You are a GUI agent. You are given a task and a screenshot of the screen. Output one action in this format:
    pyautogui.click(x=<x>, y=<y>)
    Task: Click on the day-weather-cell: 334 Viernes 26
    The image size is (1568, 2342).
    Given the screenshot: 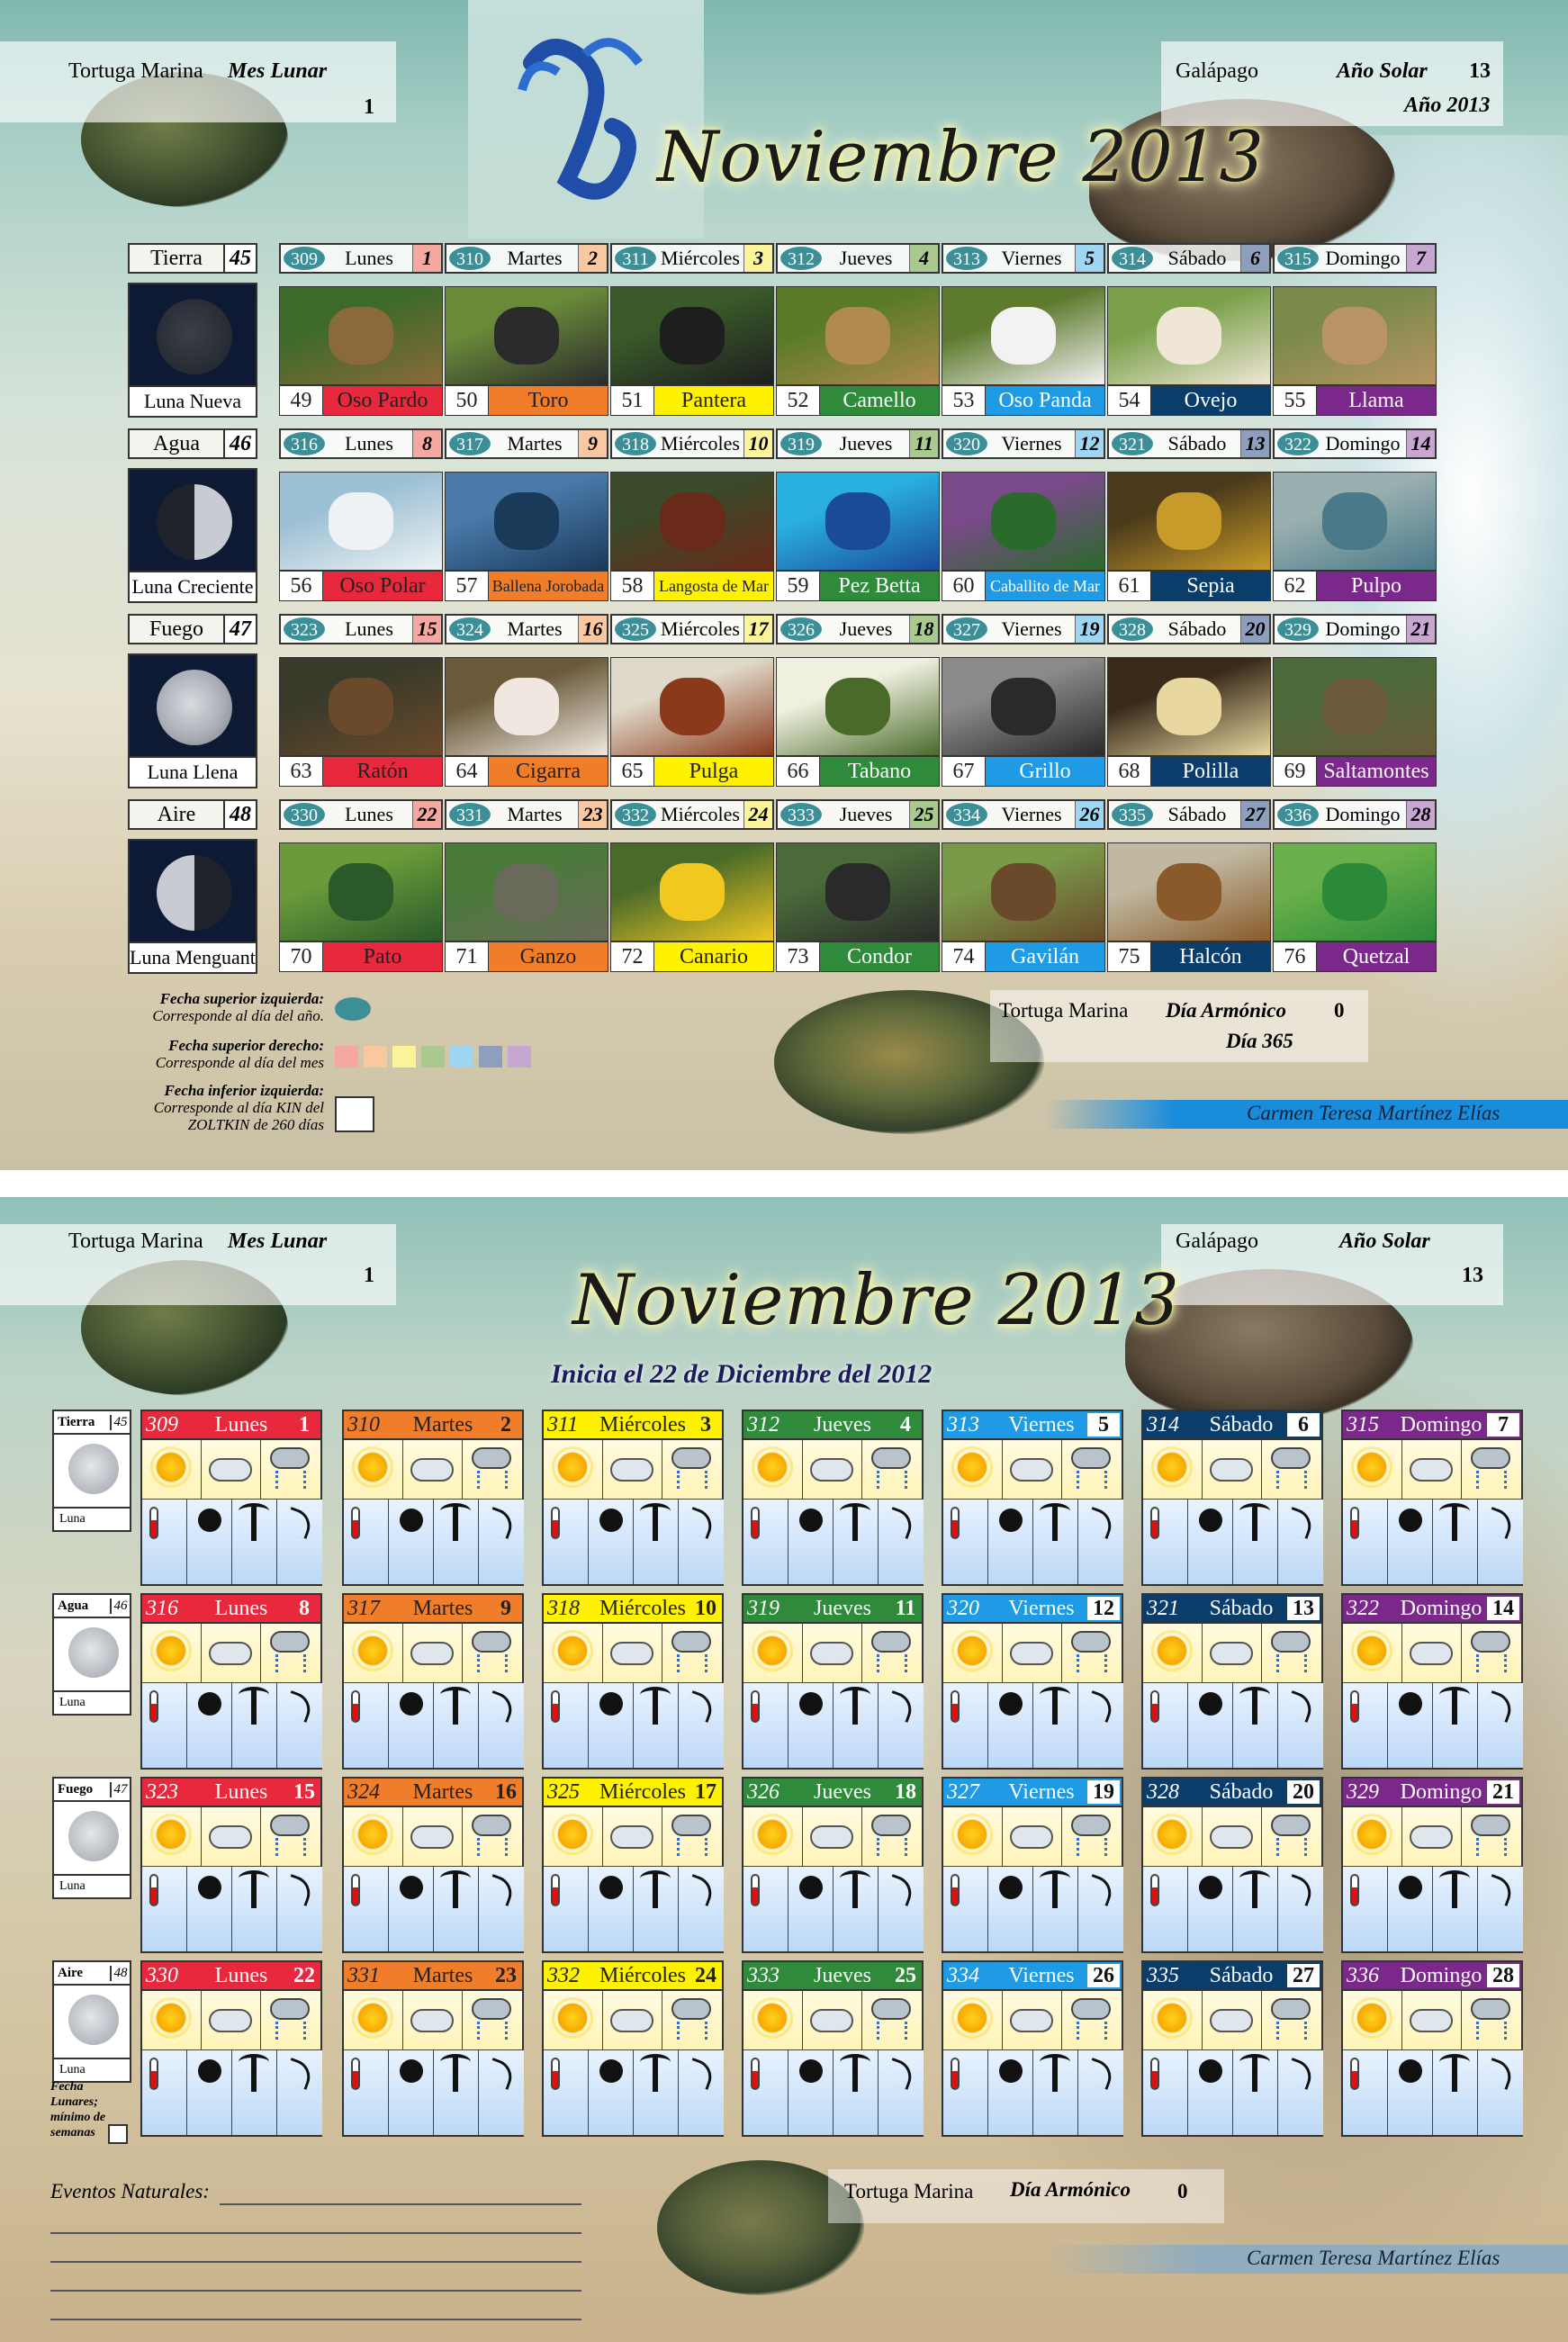 What is the action you would take?
    pyautogui.click(x=1032, y=2048)
    